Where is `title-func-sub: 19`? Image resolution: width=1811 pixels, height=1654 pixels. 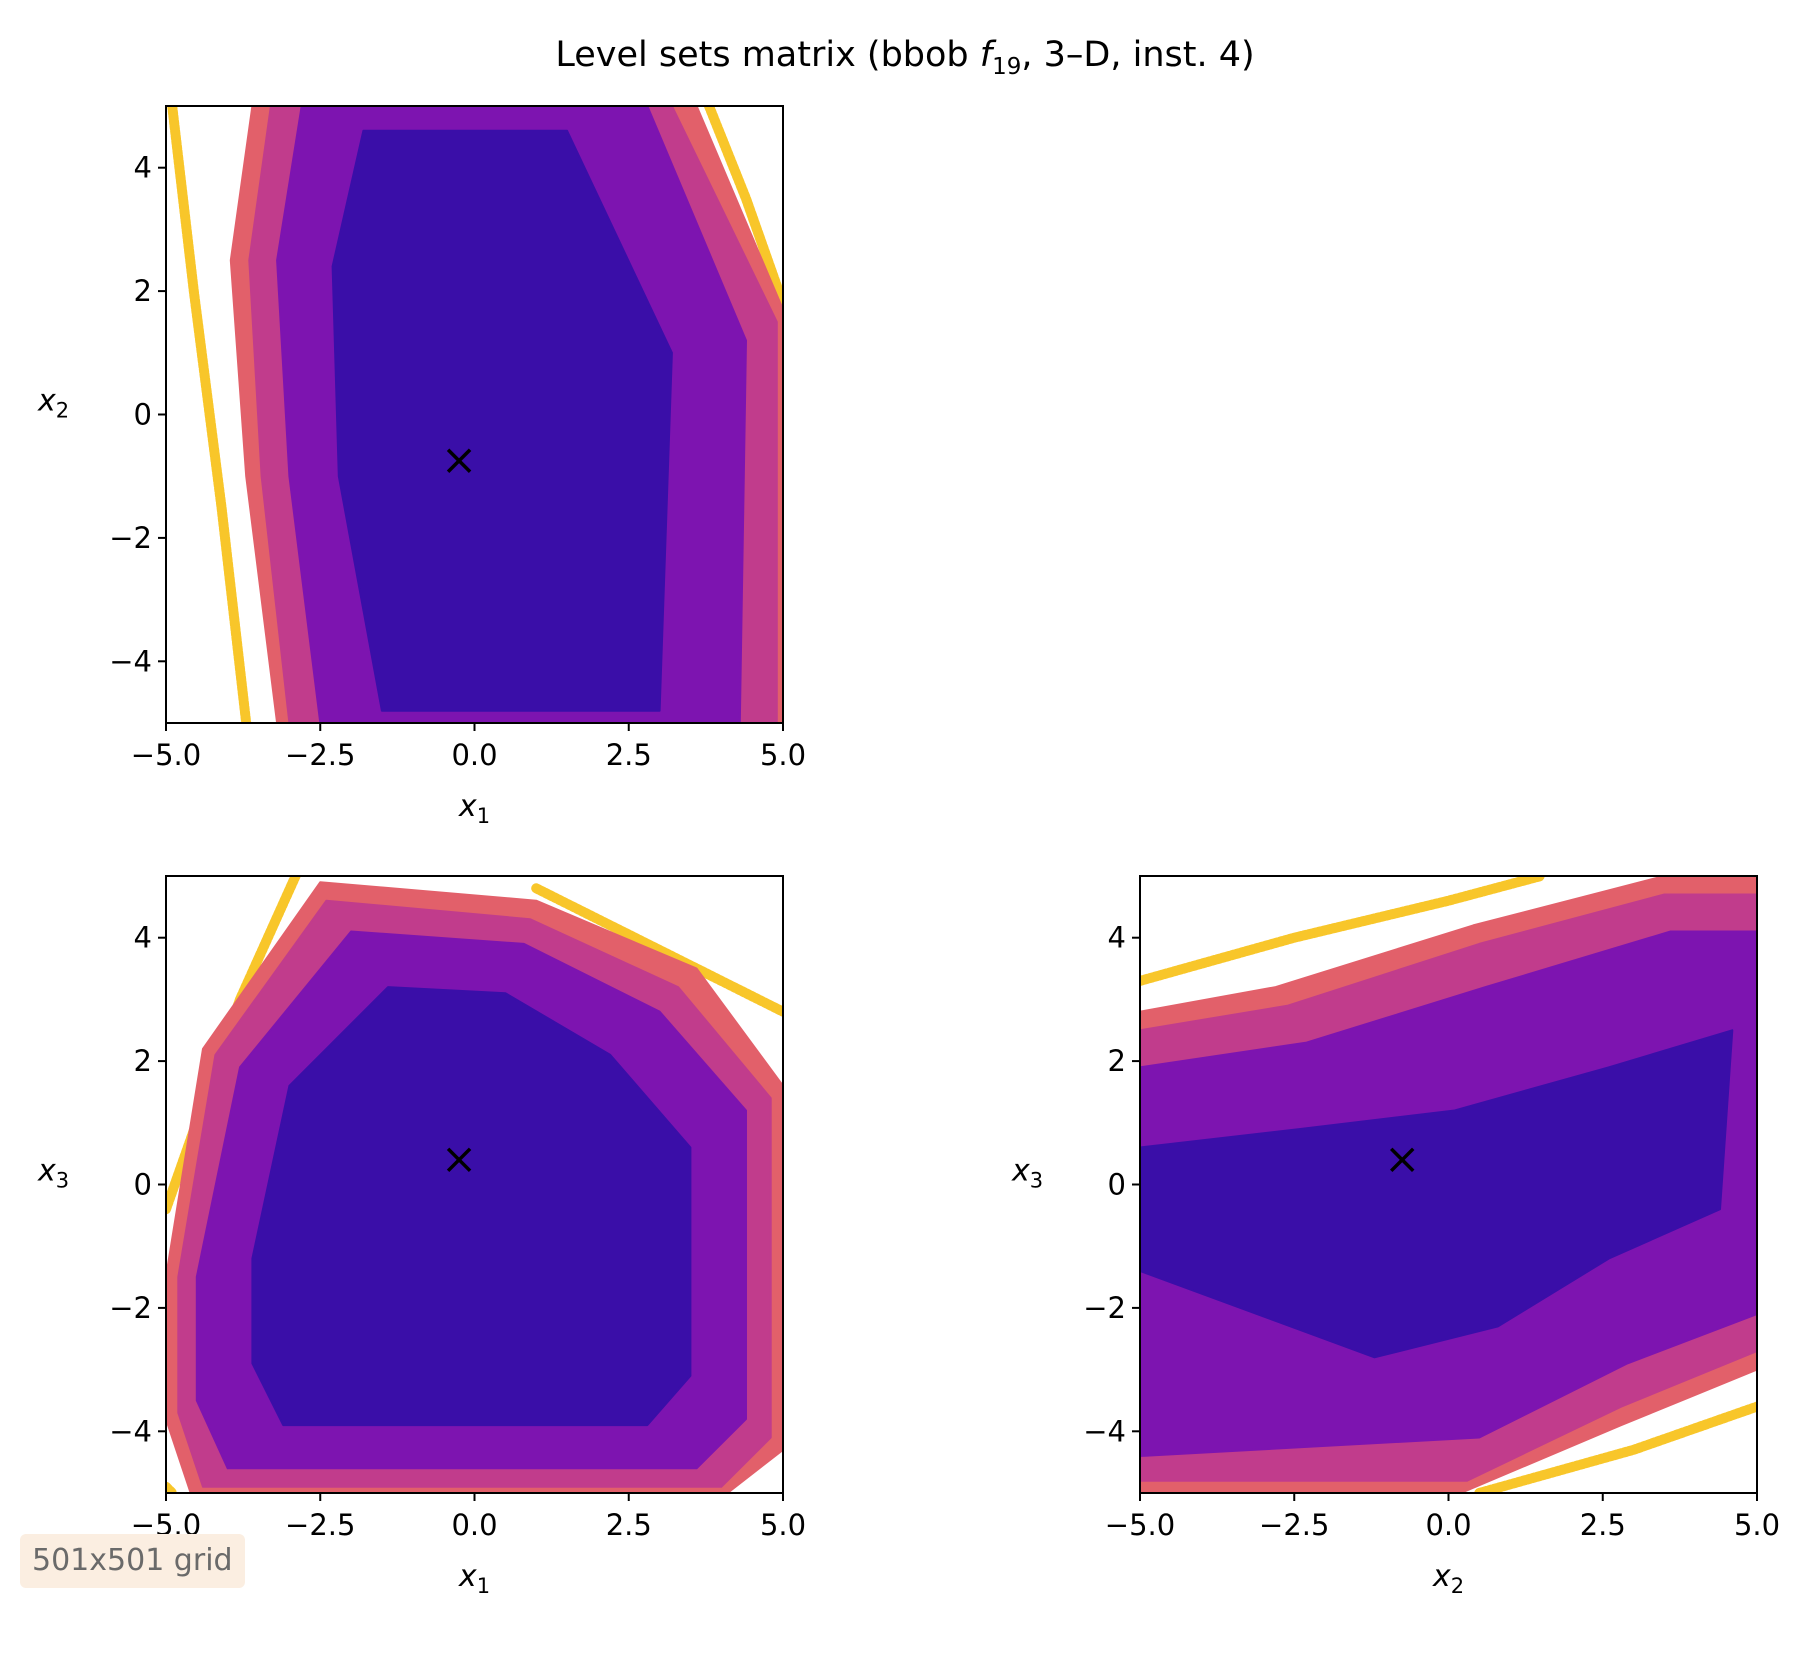
title-func-sub: 19 is located at coordinates (1006, 67).